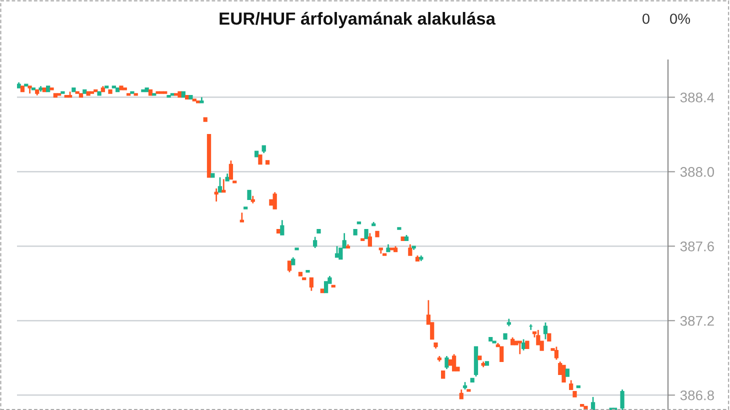 Image resolution: width=730 pixels, height=410 pixels. Describe the element at coordinates (697, 172) in the screenshot. I see `y-tick-label: 388.0` at that location.